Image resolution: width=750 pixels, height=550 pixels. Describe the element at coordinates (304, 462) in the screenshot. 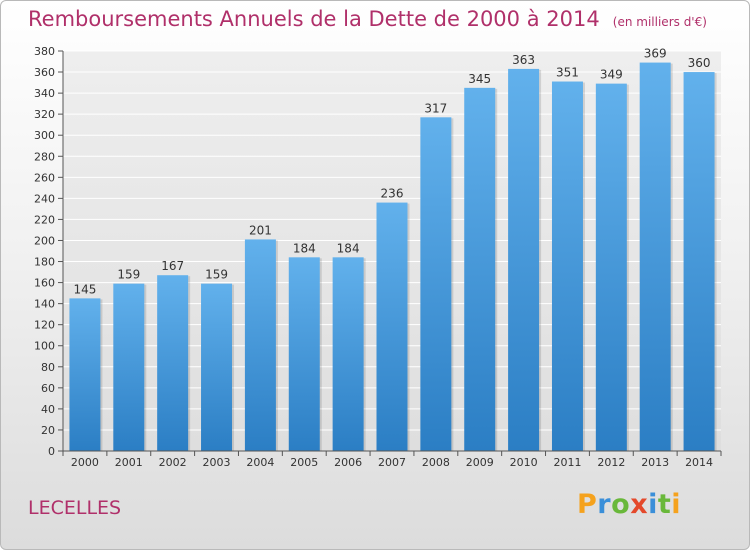

I see `x-tick-label: 2005` at that location.